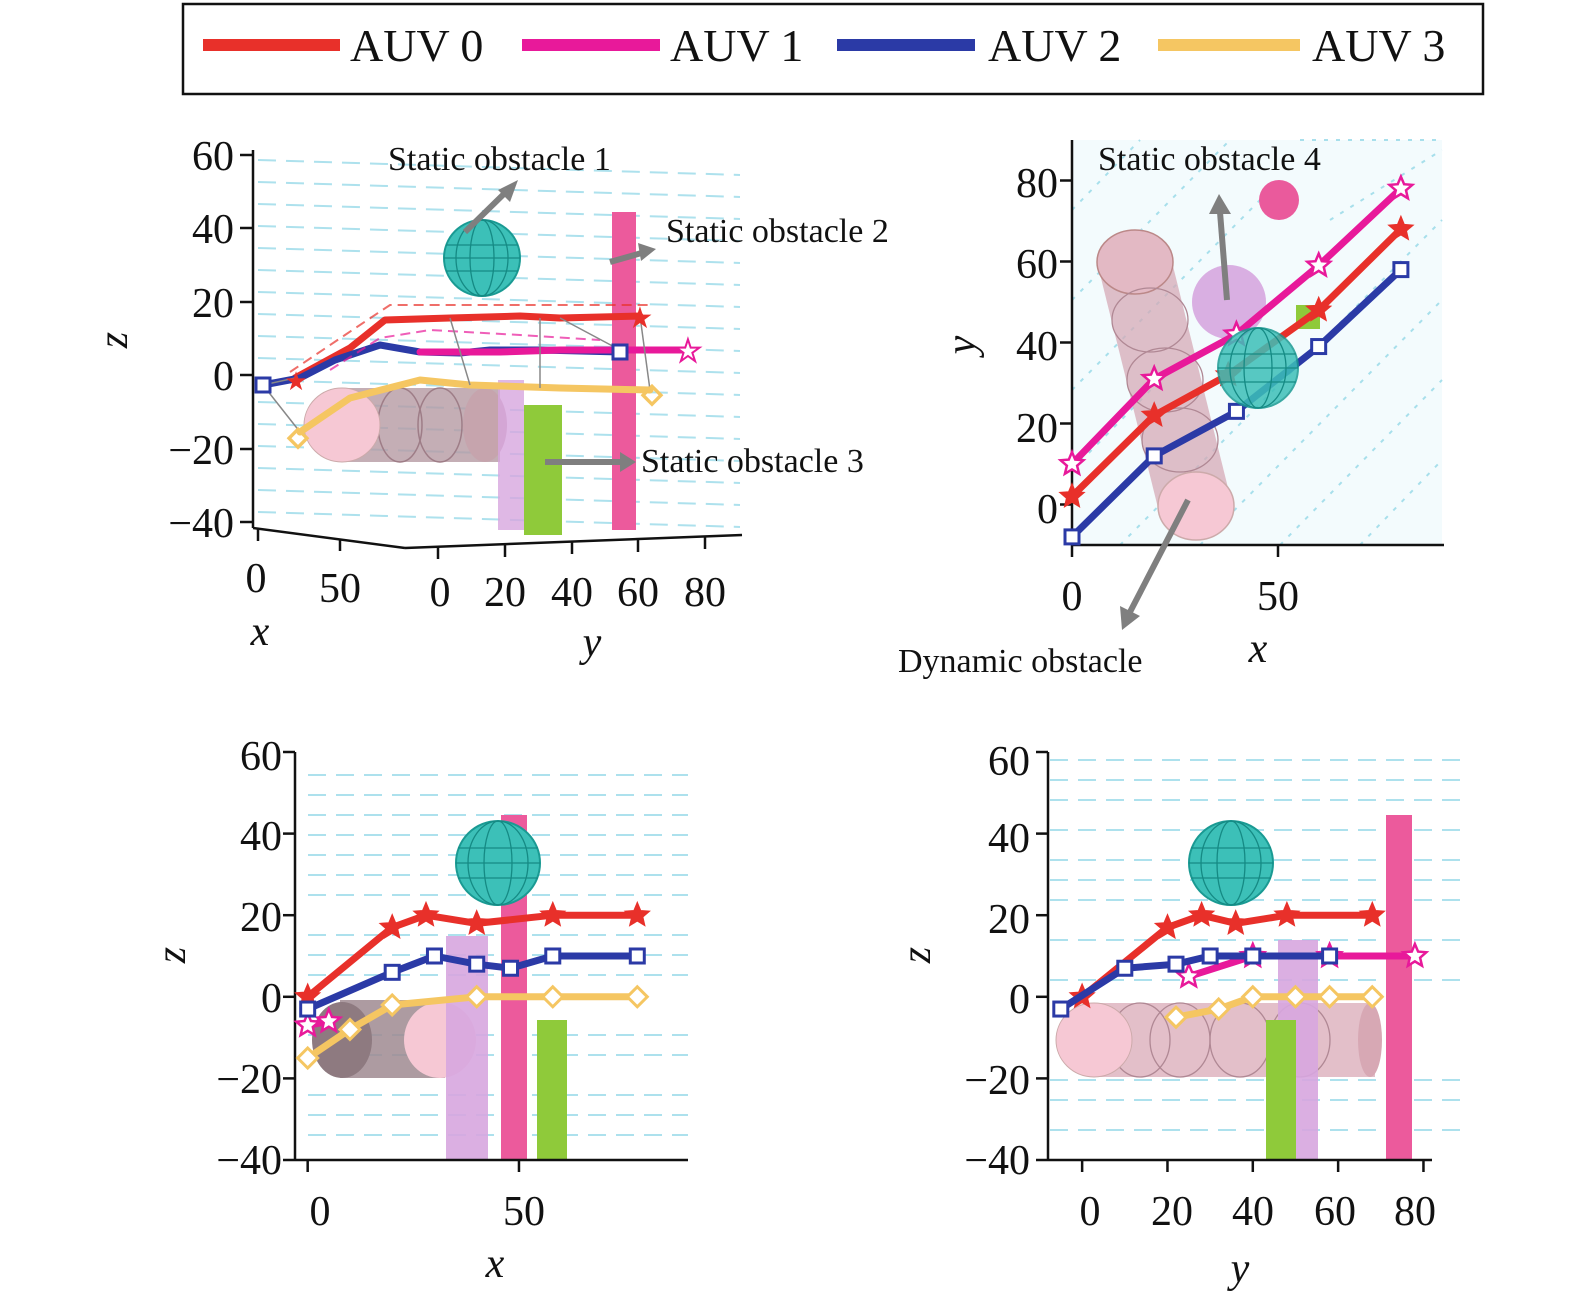 The height and width of the screenshot is (1301, 1575). What do you see at coordinates (962, 346) in the screenshot?
I see `y-axis-label-xy: y` at bounding box center [962, 346].